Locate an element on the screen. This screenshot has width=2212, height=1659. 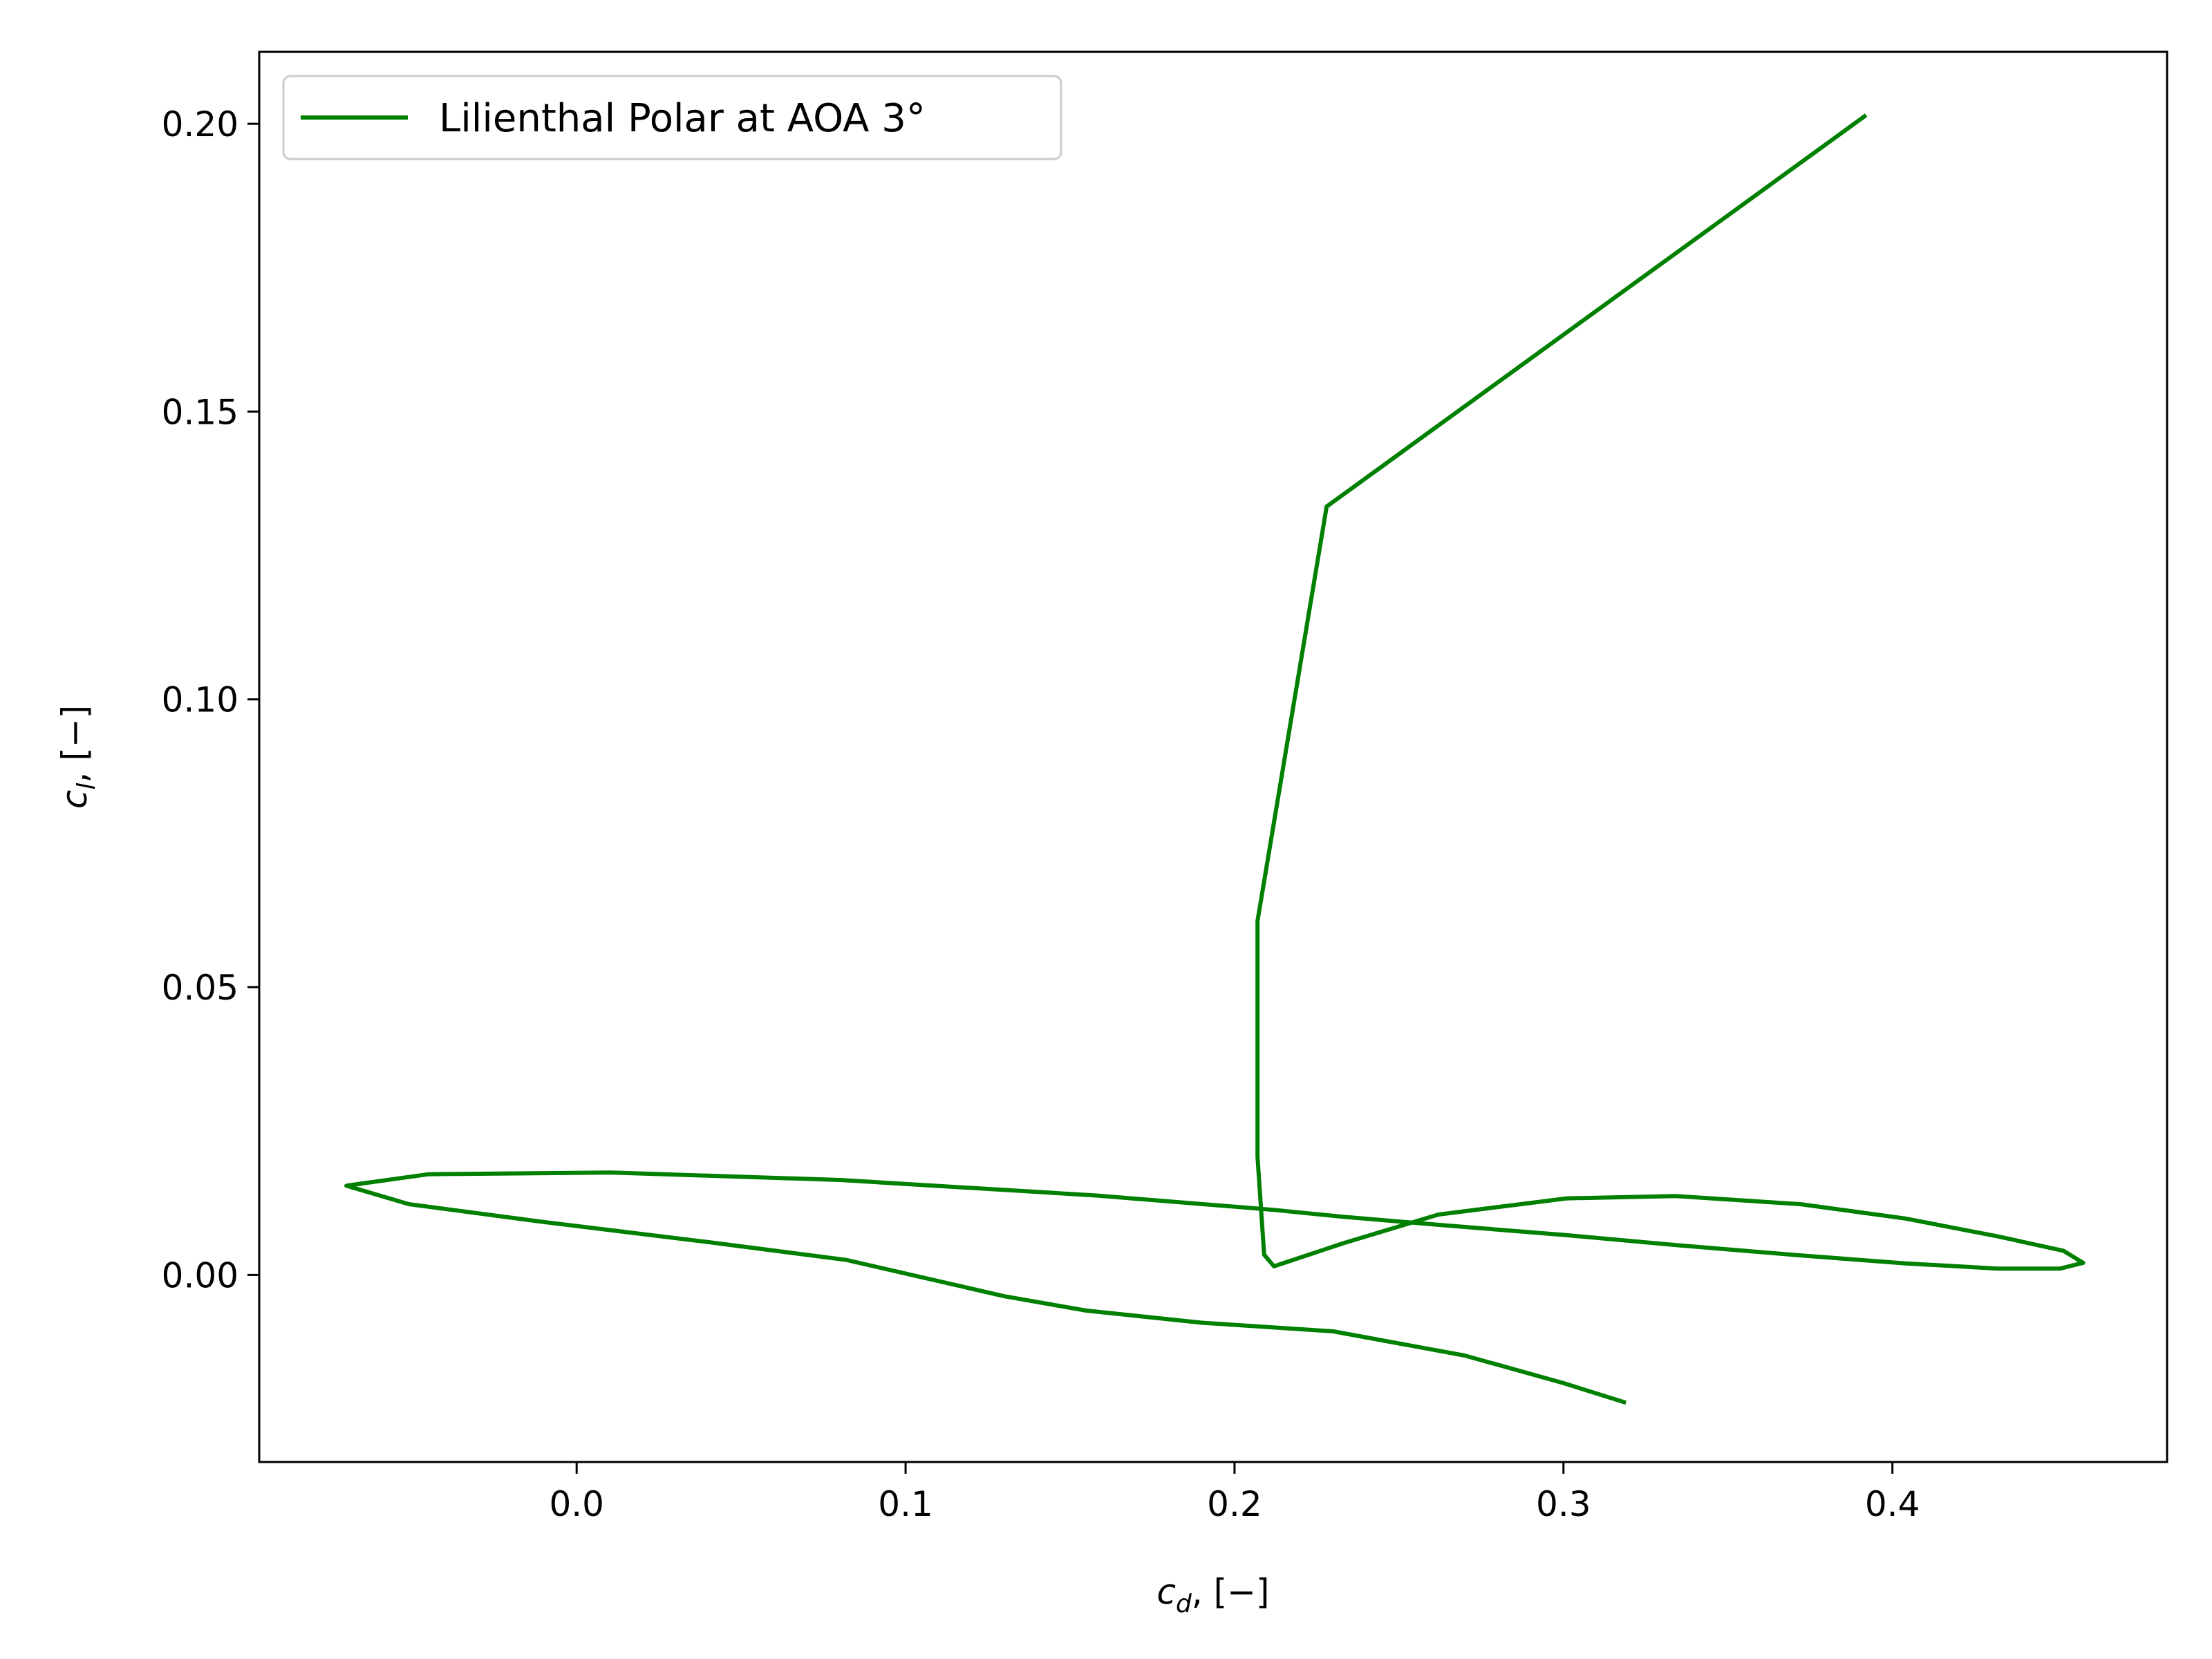
y-axis-label: cl, [−] is located at coordinates (78, 757).